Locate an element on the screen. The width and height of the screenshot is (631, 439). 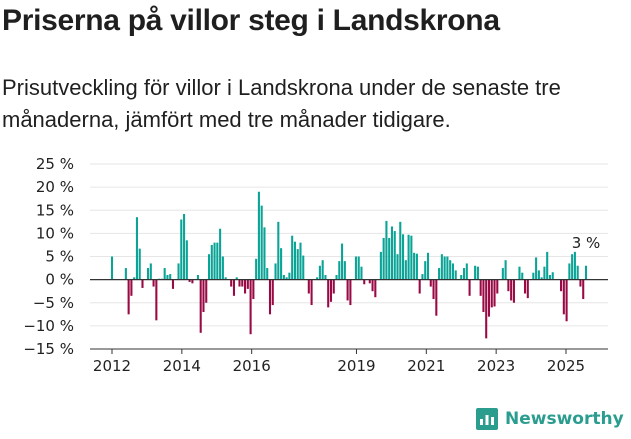
newsworthy-logo-icon is located at coordinates (487, 419).